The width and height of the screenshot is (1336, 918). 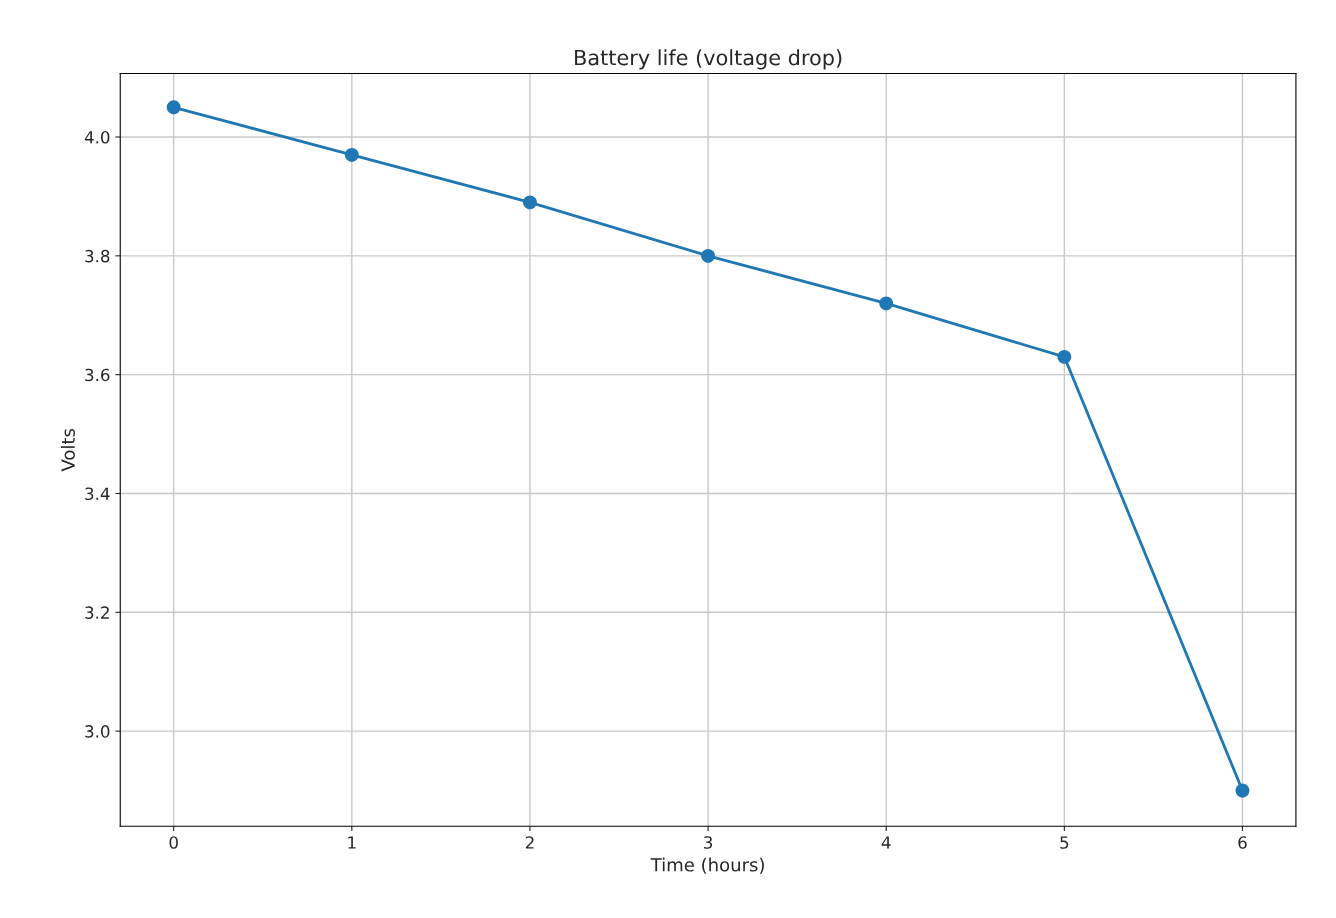 I want to click on x-tick-label: 6, so click(x=1242, y=842).